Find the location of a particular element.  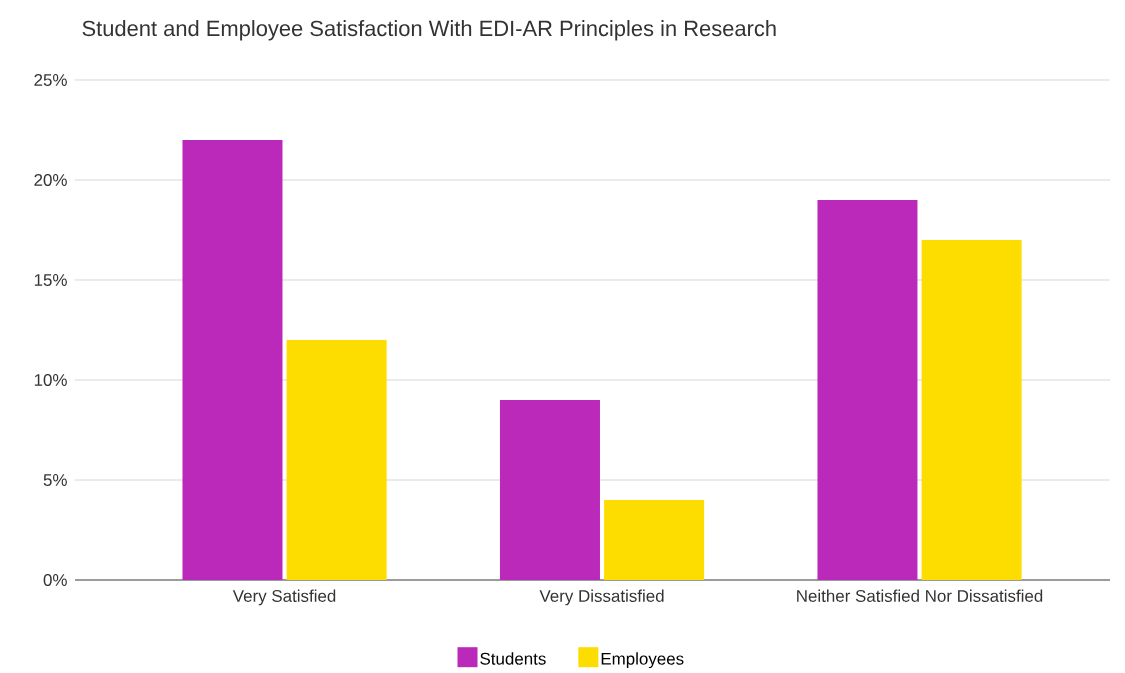

y-tick-label: 0% is located at coordinates (55, 580).